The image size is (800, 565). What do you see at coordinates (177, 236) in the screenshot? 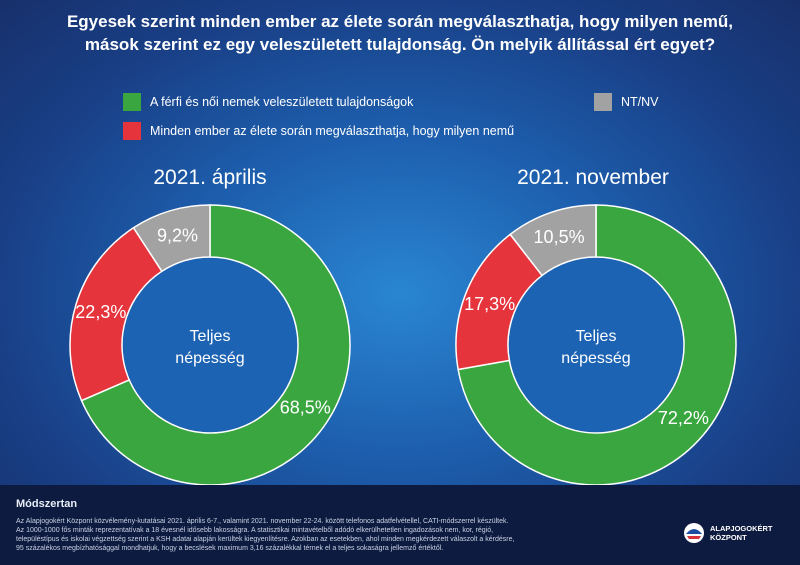
I see `slice-value-label-ntnv: 9,2%` at bounding box center [177, 236].